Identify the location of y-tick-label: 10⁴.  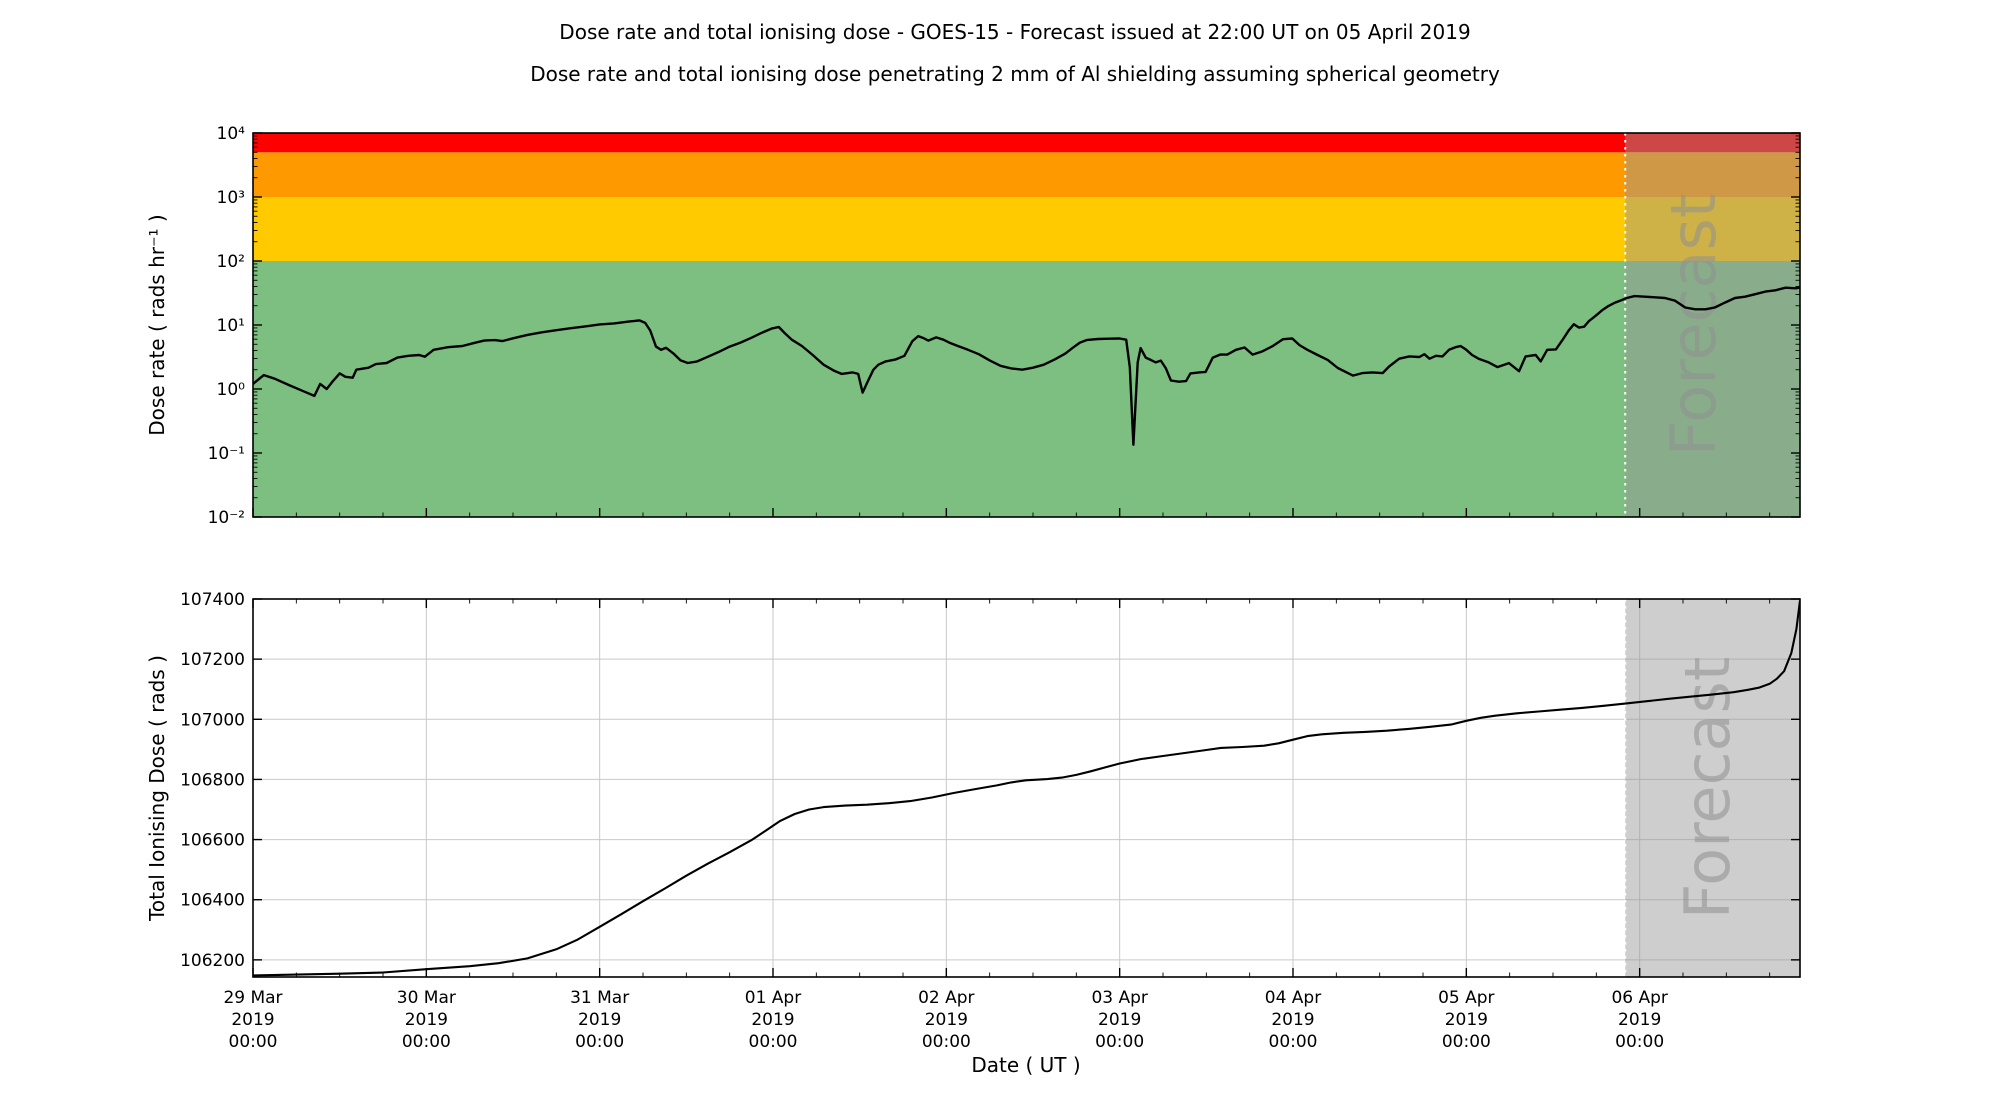
(231, 134).